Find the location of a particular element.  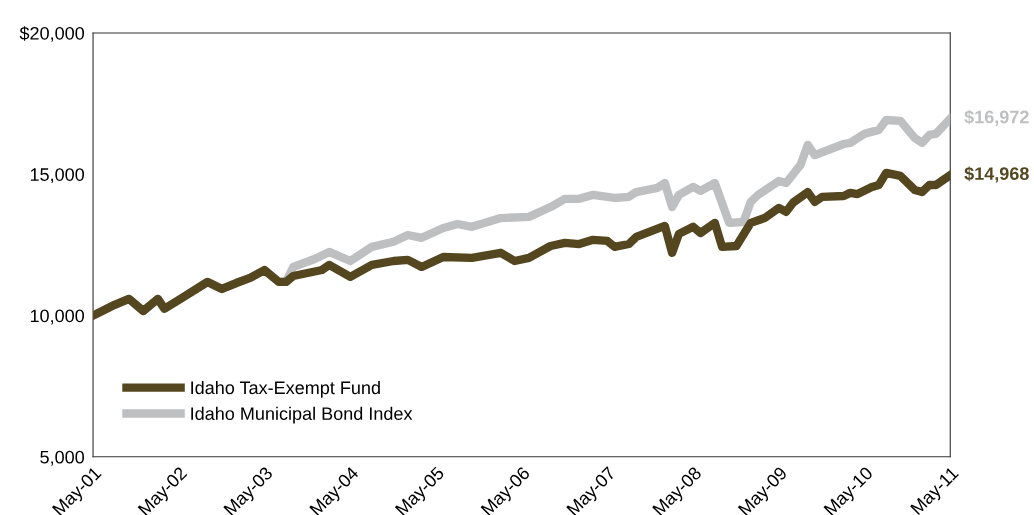

y-tick-label: $20,000 is located at coordinates (52, 34).